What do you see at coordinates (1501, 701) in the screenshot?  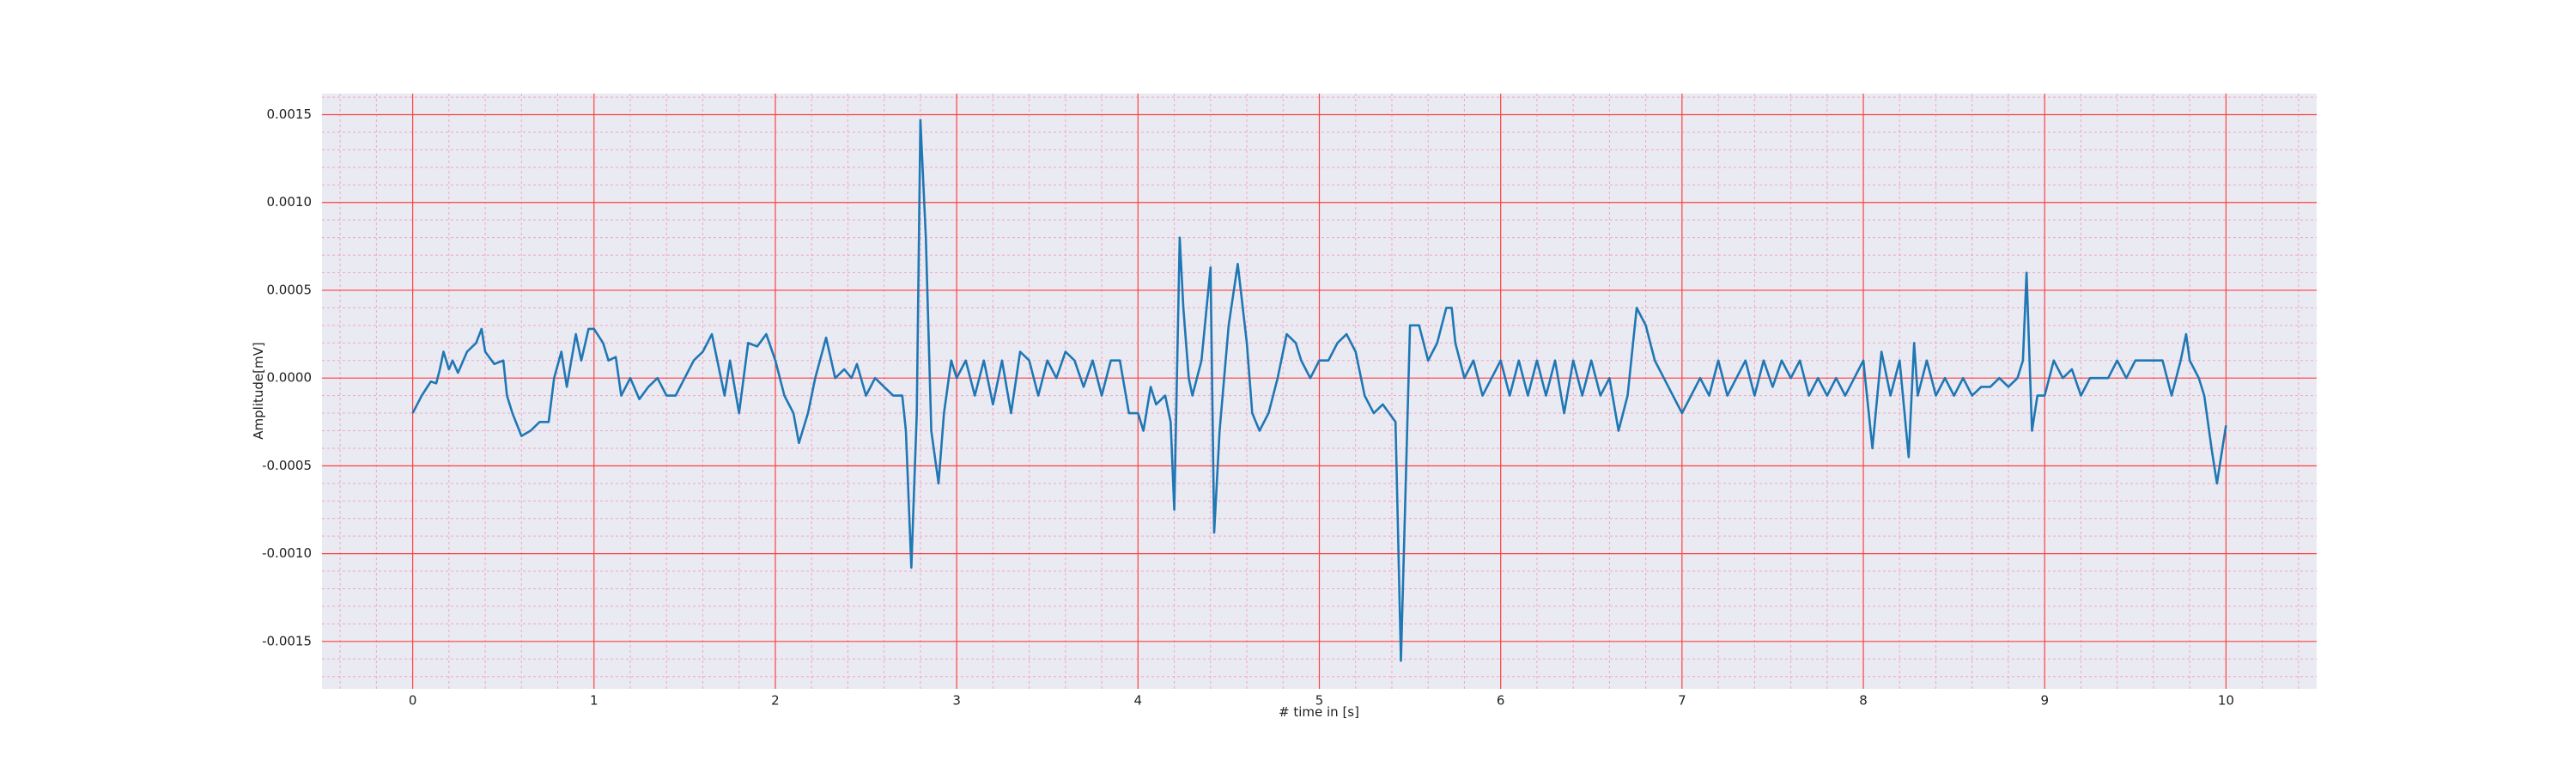 I see `x-tick-label: 6` at bounding box center [1501, 701].